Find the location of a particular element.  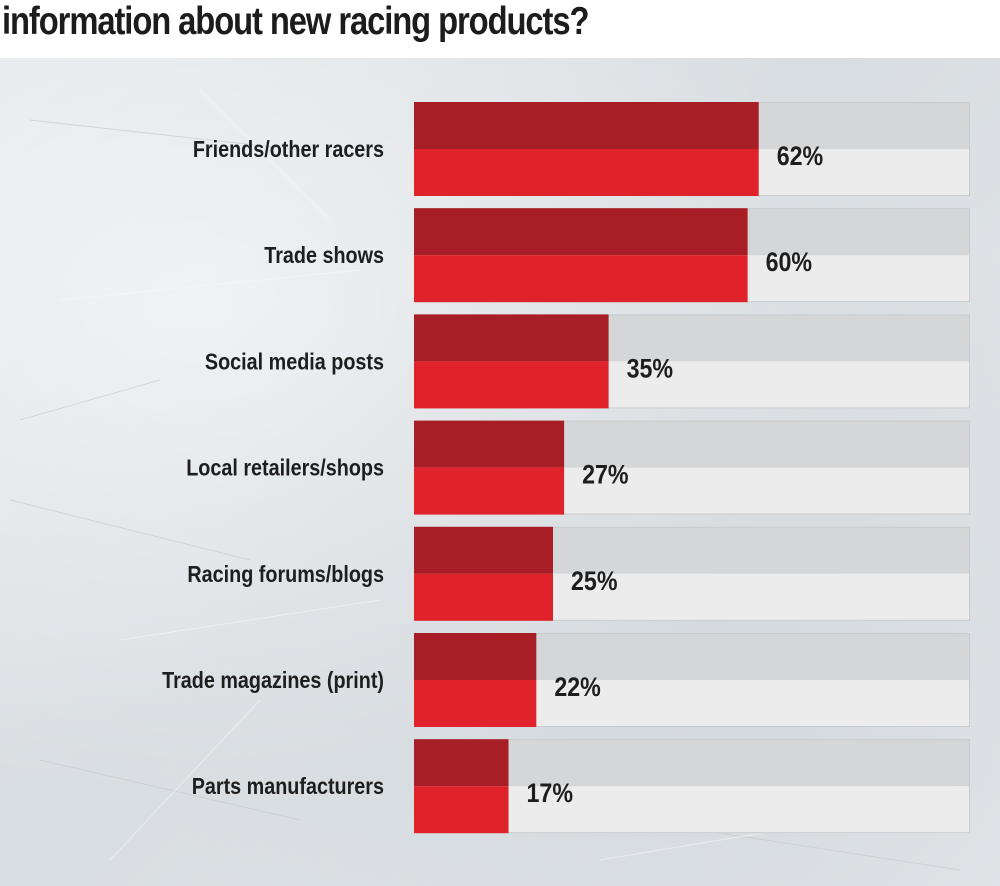

bar-5-bottom is located at coordinates (475, 703).